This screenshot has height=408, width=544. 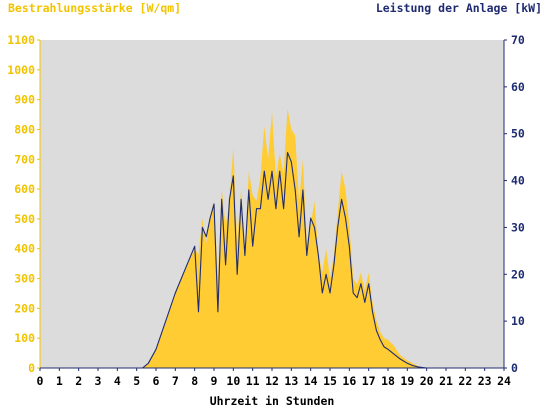 What do you see at coordinates (98, 381) in the screenshot?
I see `x-axis-tick-label: 3` at bounding box center [98, 381].